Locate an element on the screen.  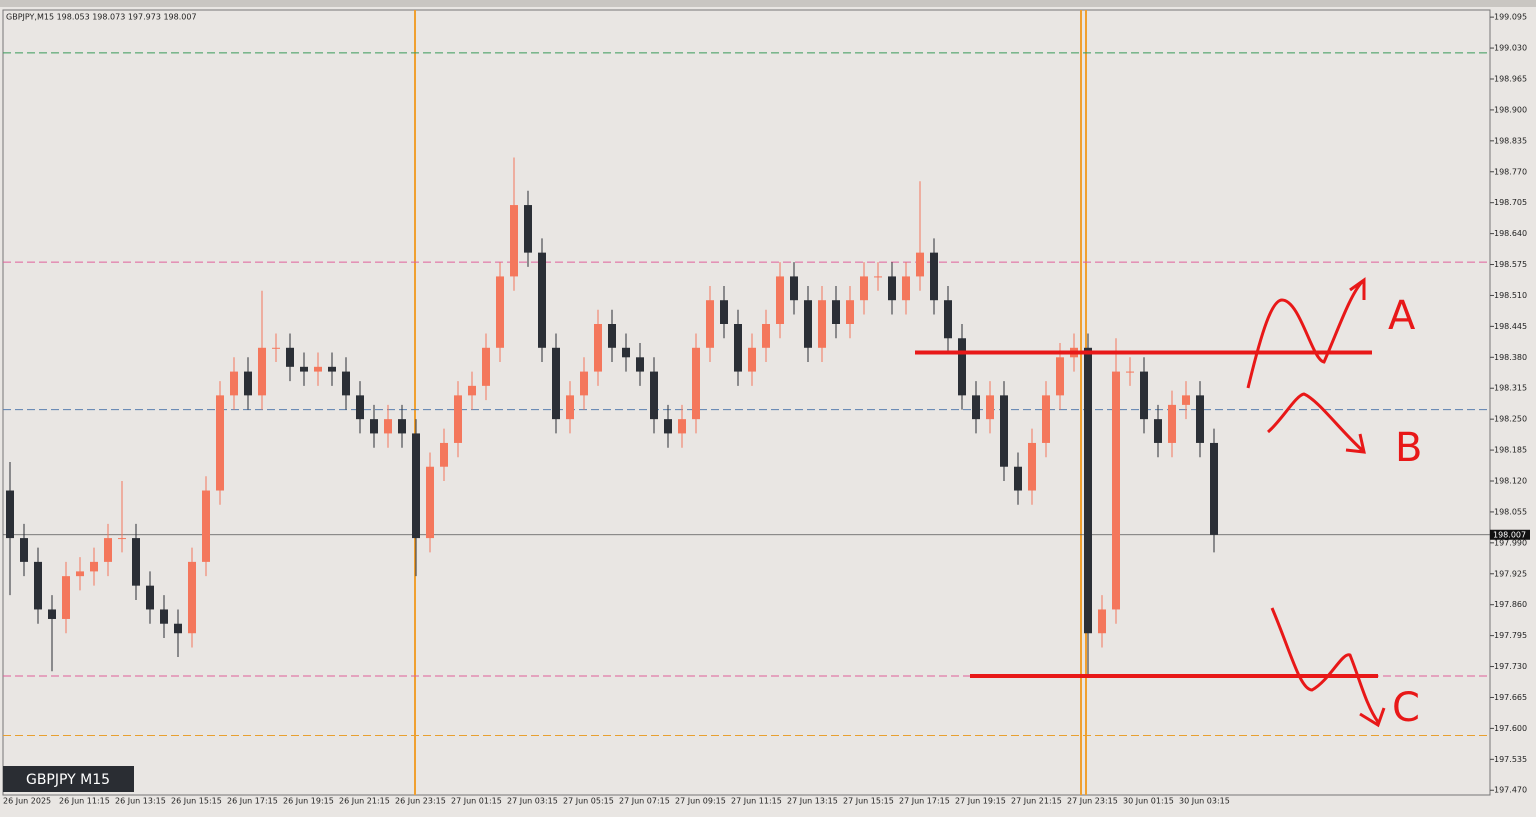
x-tick-label: 26 Jun 23:15 is located at coordinates (420, 801).